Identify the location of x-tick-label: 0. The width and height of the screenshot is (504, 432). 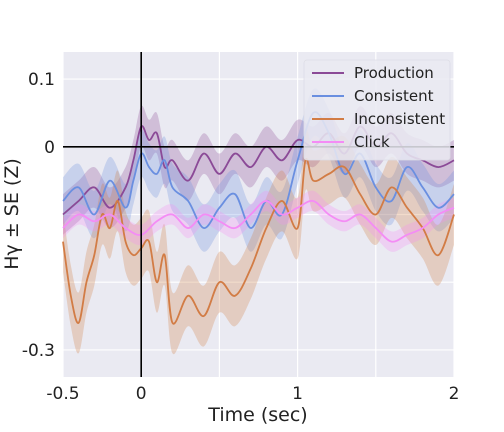
(141, 394).